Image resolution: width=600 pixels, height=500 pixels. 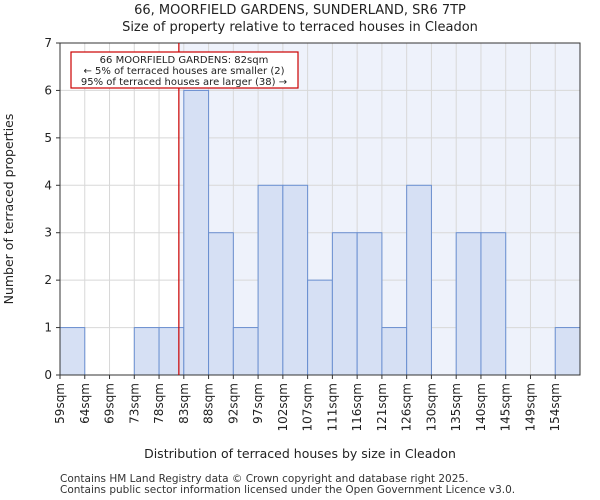 What do you see at coordinates (209, 403) in the screenshot?
I see `x-tick-label: 88sqm` at bounding box center [209, 403].